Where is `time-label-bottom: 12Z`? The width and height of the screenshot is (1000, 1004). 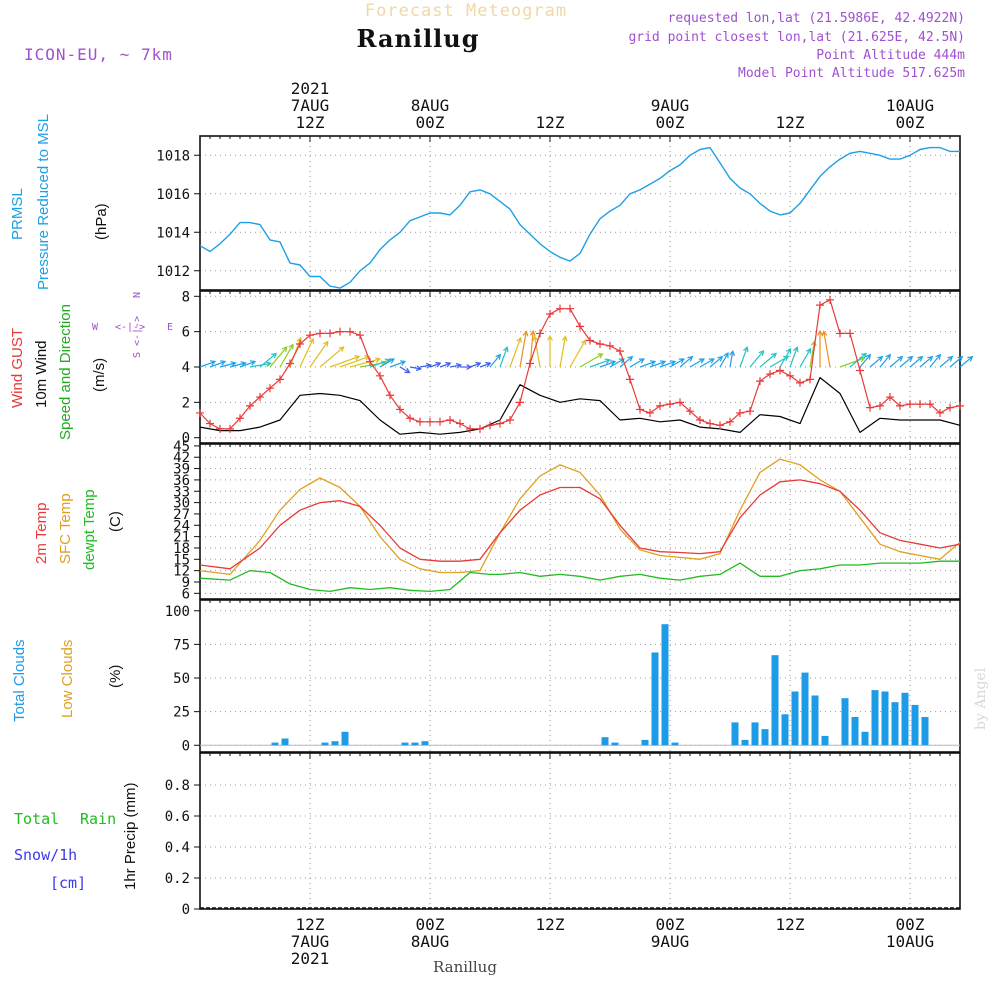 time-label-bottom: 12Z is located at coordinates (550, 924).